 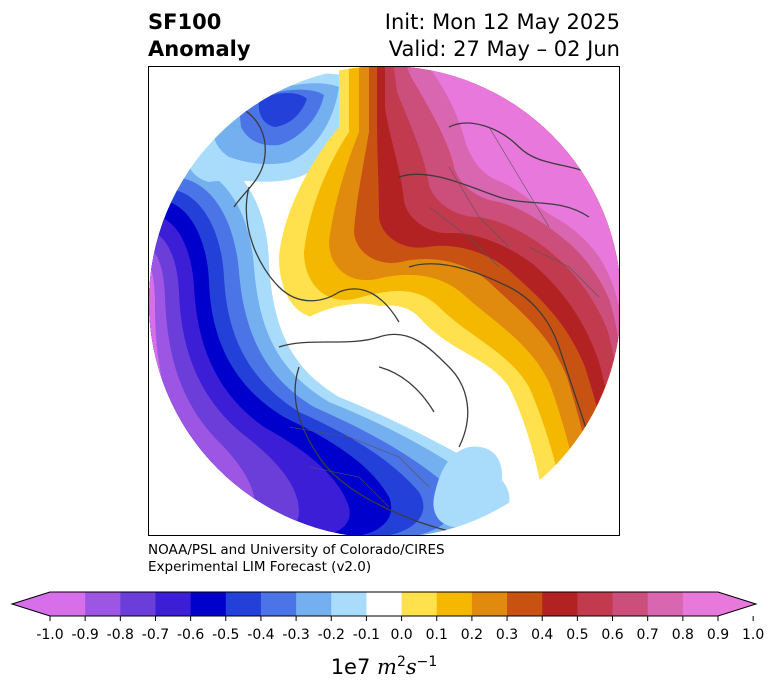 What do you see at coordinates (577, 635) in the screenshot?
I see `colorbar-tick-label: 0.5` at bounding box center [577, 635].